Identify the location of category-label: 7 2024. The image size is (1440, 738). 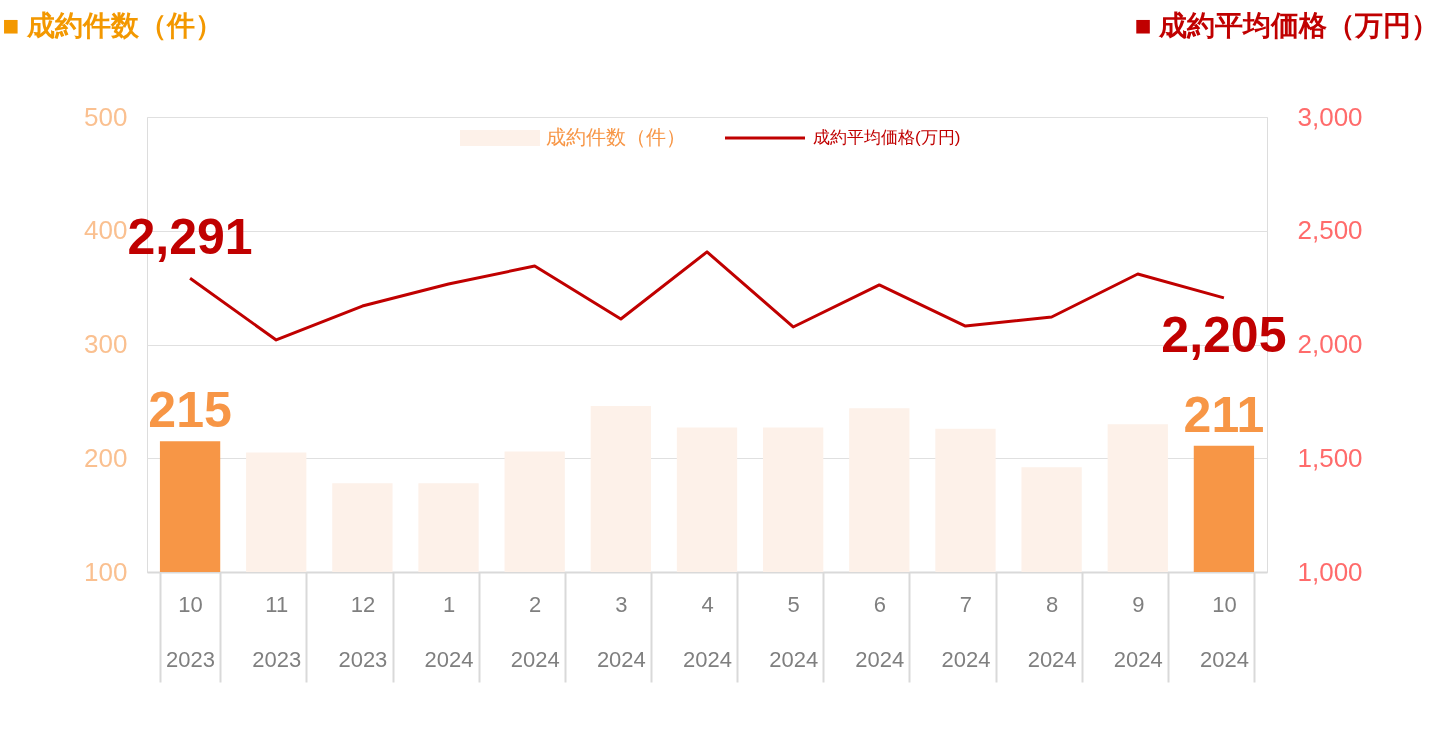
(966, 631).